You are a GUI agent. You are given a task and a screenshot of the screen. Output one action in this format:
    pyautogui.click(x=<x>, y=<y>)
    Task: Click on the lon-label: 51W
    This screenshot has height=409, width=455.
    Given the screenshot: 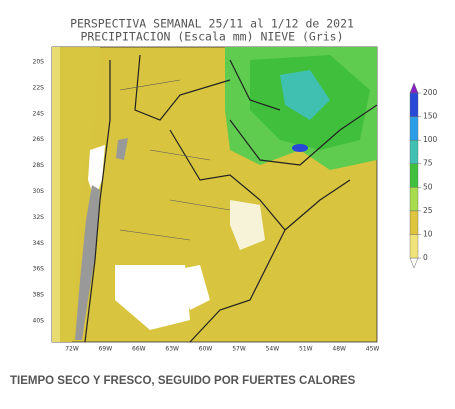 What is the action you would take?
    pyautogui.click(x=306, y=349)
    